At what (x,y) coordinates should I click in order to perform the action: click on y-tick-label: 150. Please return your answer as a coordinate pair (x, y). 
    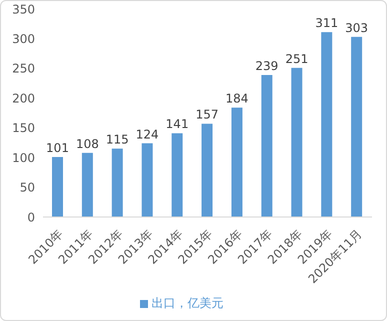
    Looking at the image, I should click on (23, 128).